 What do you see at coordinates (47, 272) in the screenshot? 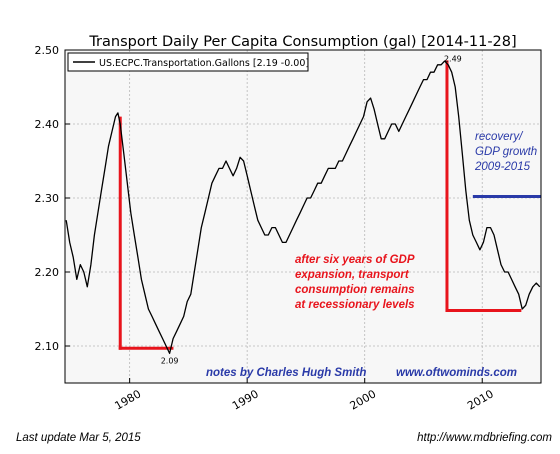
I see `y-tick-label: 2.20` at bounding box center [47, 272].